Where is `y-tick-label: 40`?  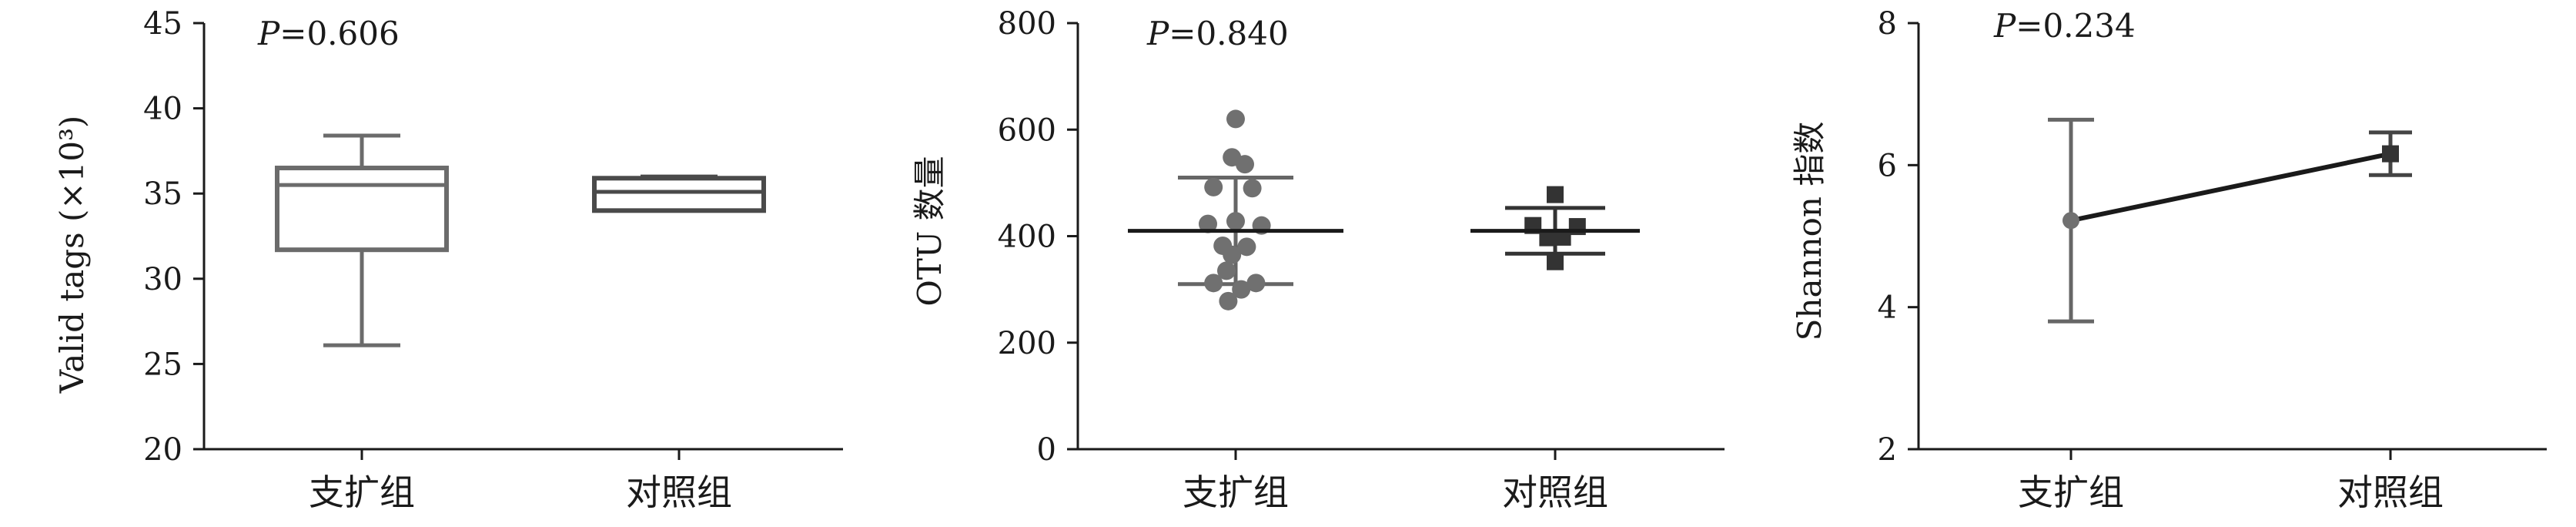
y-tick-label: 40 is located at coordinates (162, 109).